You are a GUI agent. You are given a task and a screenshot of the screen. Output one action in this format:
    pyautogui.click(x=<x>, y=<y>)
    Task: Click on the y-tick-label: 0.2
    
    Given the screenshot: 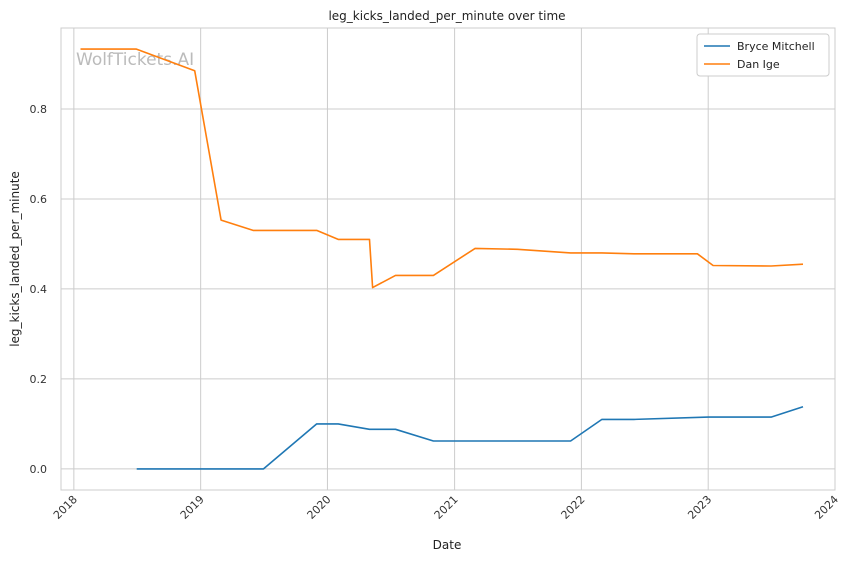 What is the action you would take?
    pyautogui.click(x=39, y=379)
    